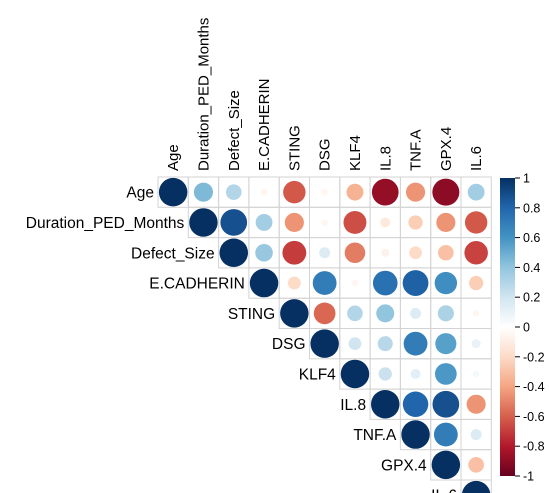 Image resolution: width=550 pixels, height=493 pixels. I want to click on corr-circle-Duration_PED_Months-Duration_PED_Months, so click(203, 222).